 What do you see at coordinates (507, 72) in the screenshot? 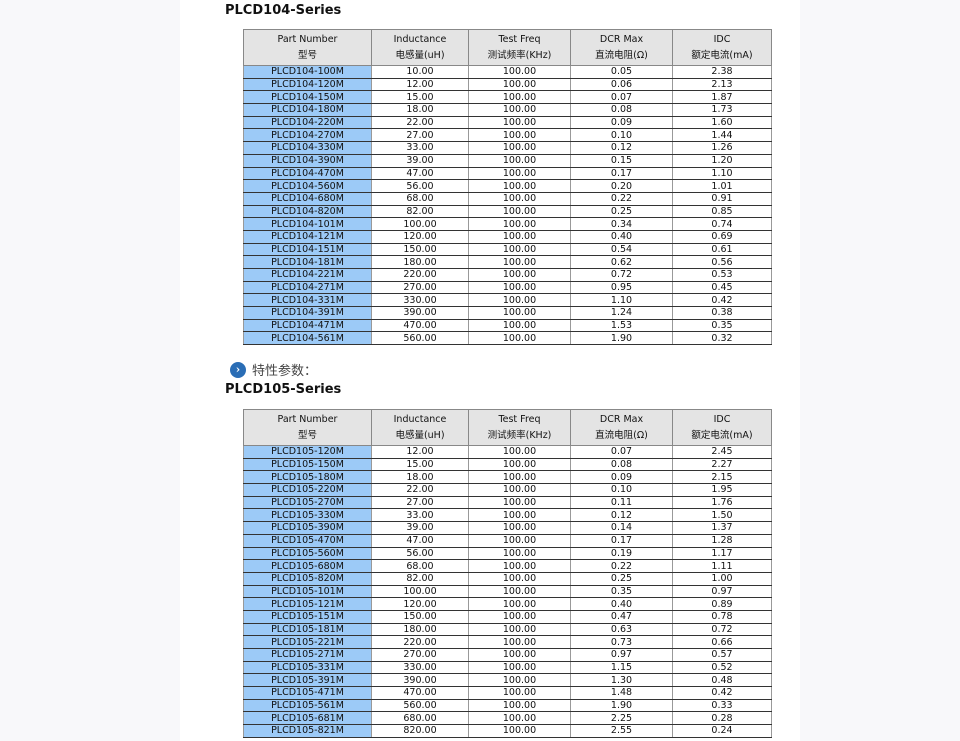
I see `table-row: PLCD104-100M 10.00 100.00 0.05 2.38` at bounding box center [507, 72].